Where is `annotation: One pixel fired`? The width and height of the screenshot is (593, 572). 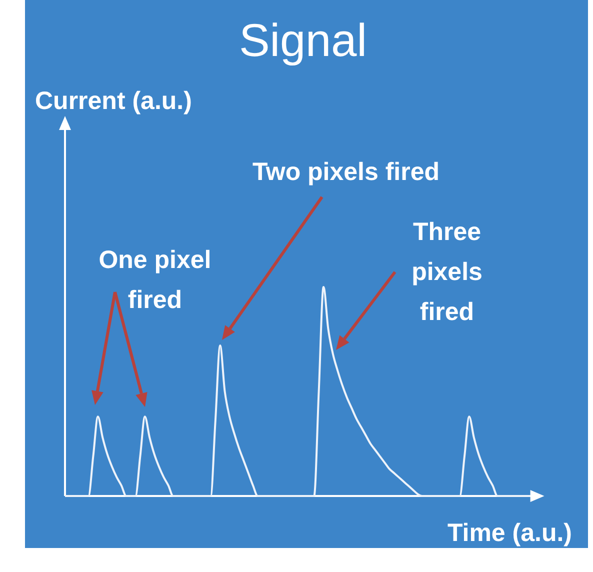 annotation: One pixel fired is located at coordinates (155, 280).